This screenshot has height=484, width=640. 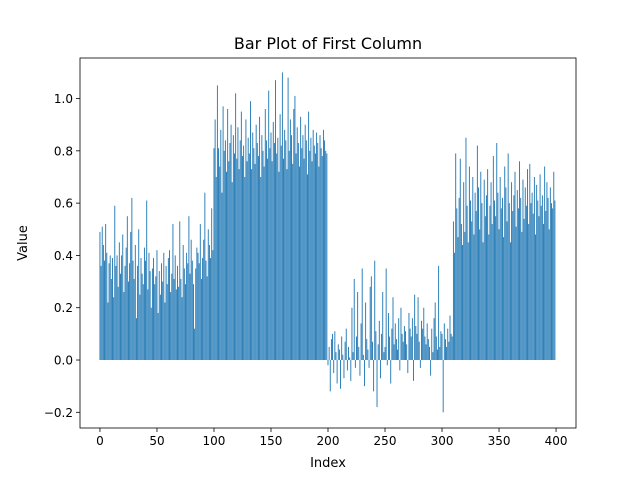 What do you see at coordinates (62, 256) in the screenshot?
I see `y-axis-ticks: −0.2 0.0 0.2 0.4 0.6 0.8 1.0` at bounding box center [62, 256].